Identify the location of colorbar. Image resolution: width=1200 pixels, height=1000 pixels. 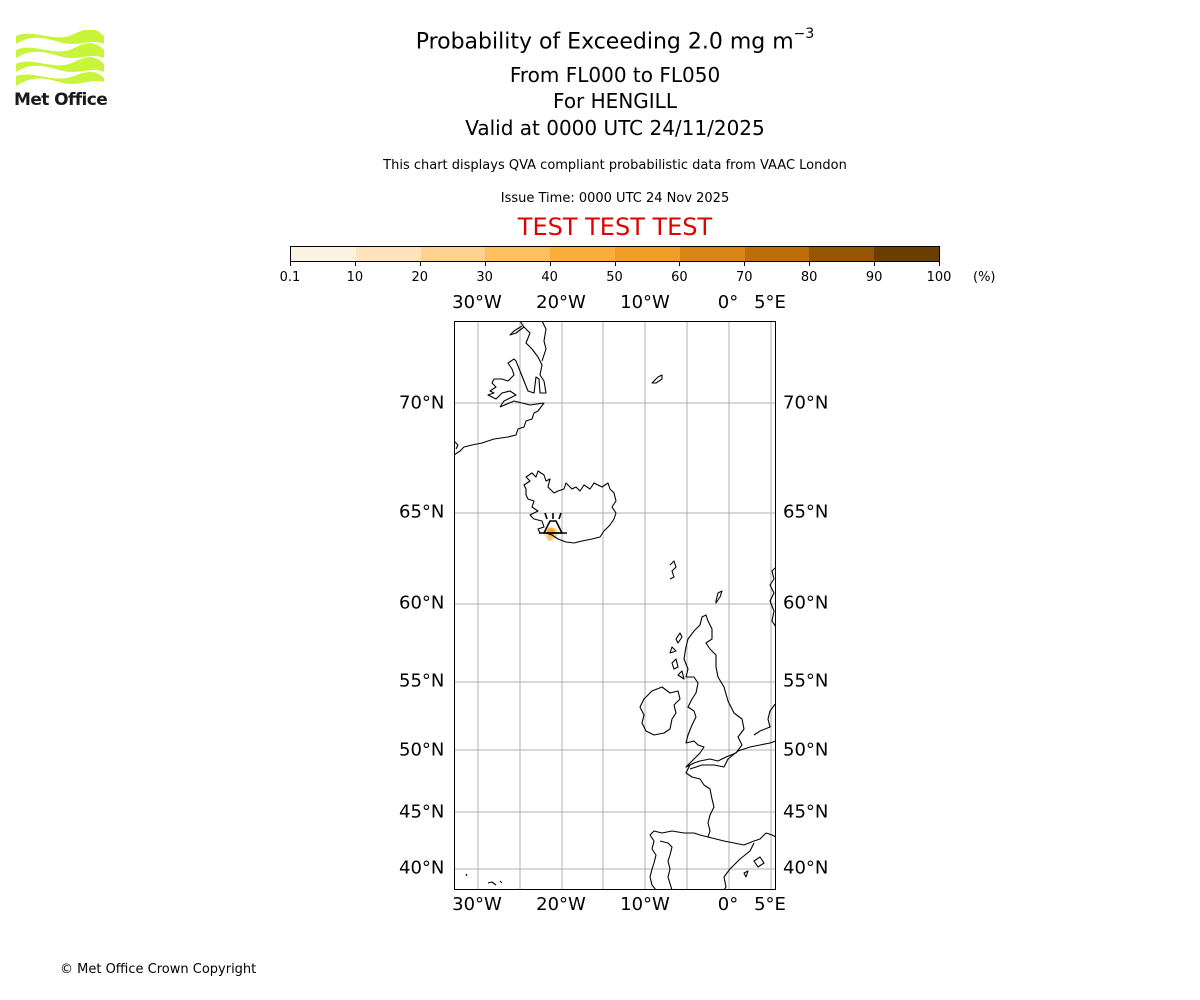
(615, 254).